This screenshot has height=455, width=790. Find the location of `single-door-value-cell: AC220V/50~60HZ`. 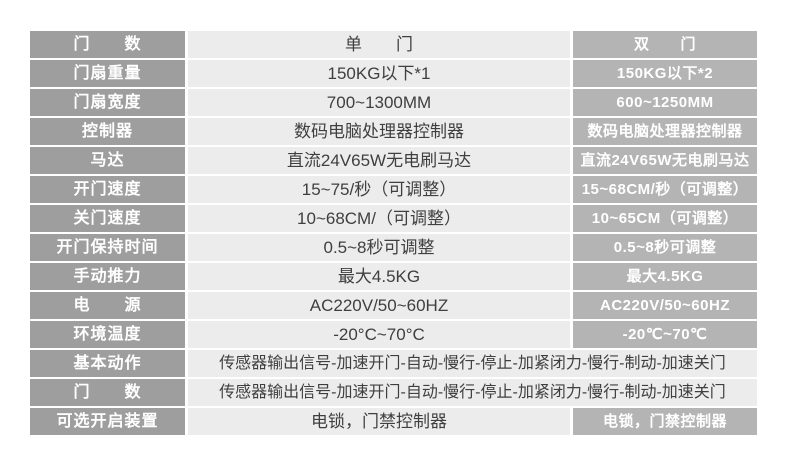

single-door-value-cell: AC220V/50~60HZ is located at coordinates (379, 305).